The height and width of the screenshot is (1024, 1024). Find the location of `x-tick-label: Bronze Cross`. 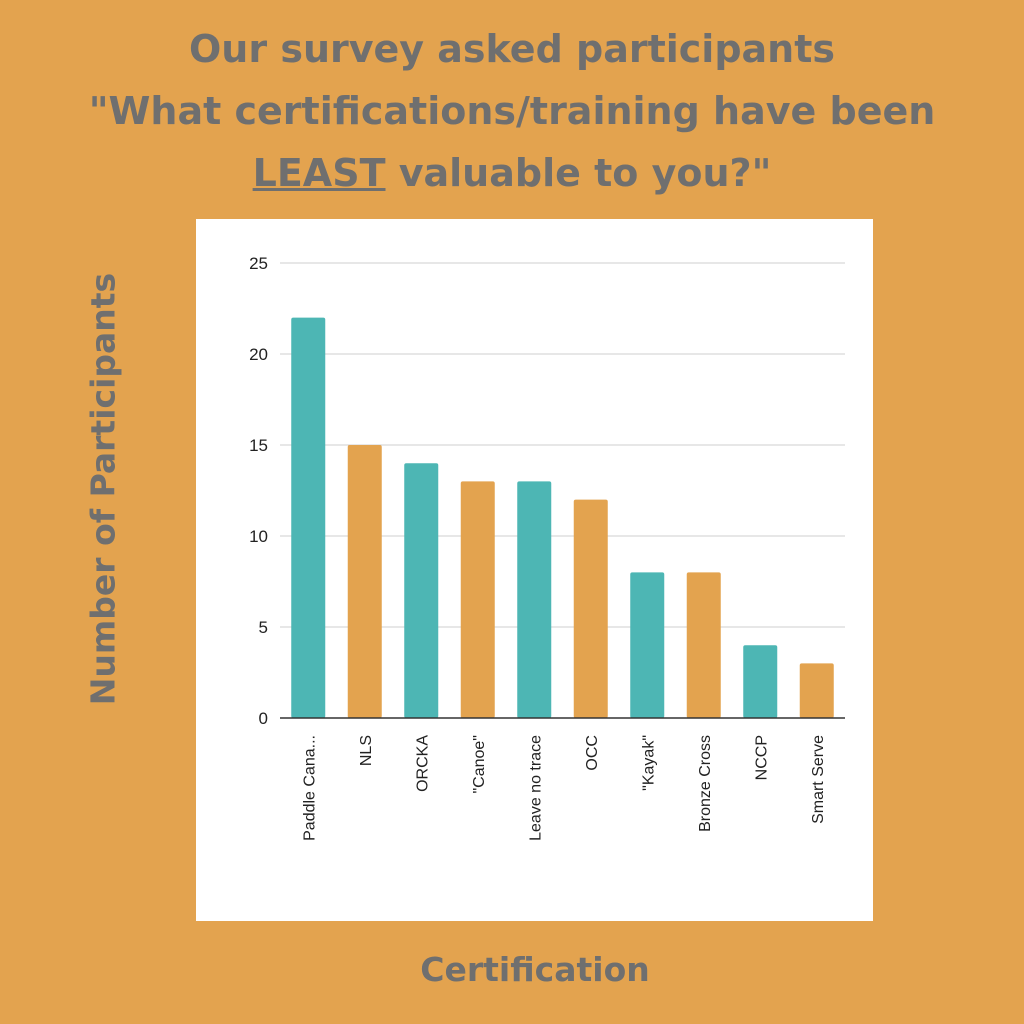

x-tick-label: Bronze Cross is located at coordinates (705, 783).